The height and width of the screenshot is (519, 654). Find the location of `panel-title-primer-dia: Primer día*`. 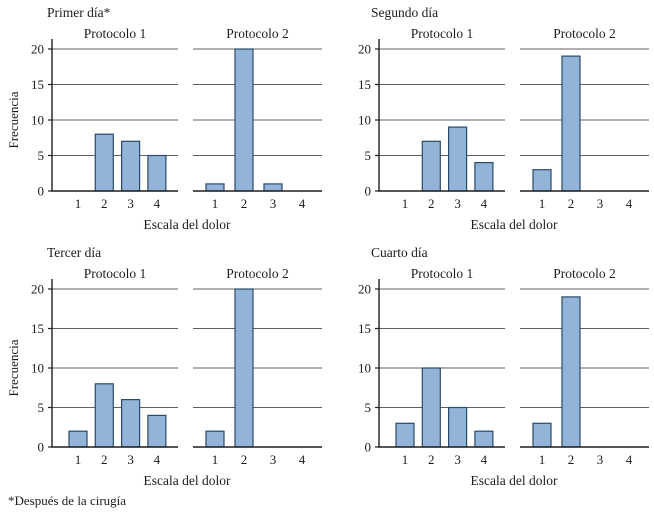

panel-title-primer-dia: Primer día* is located at coordinates (79, 12).